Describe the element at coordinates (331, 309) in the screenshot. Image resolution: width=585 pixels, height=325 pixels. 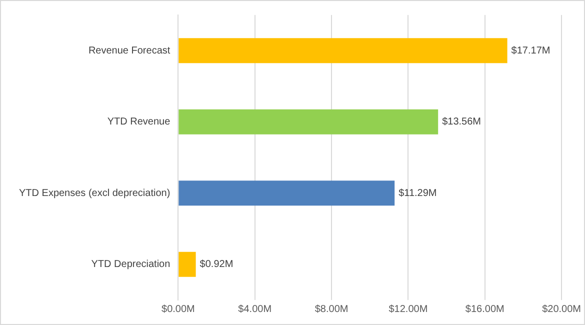
I see `x-tick-label: $8.00M` at that location.